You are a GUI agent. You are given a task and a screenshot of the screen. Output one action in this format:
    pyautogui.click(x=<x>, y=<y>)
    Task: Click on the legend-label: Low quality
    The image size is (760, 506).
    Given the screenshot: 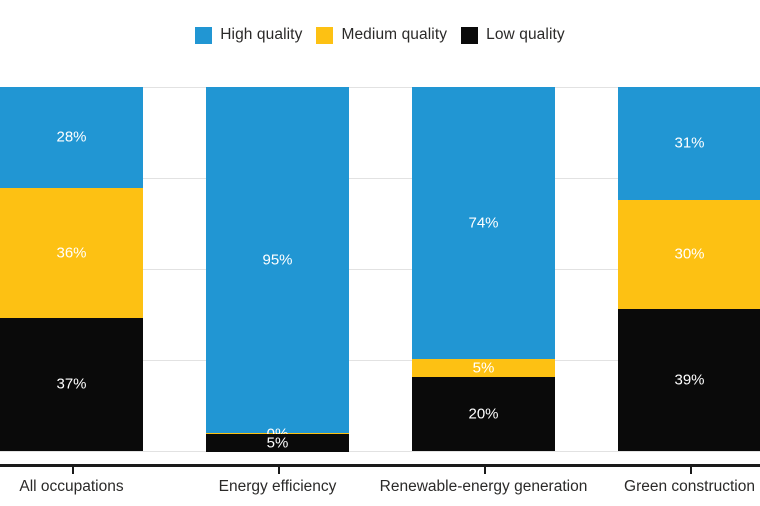 What is the action you would take?
    pyautogui.click(x=525, y=34)
    